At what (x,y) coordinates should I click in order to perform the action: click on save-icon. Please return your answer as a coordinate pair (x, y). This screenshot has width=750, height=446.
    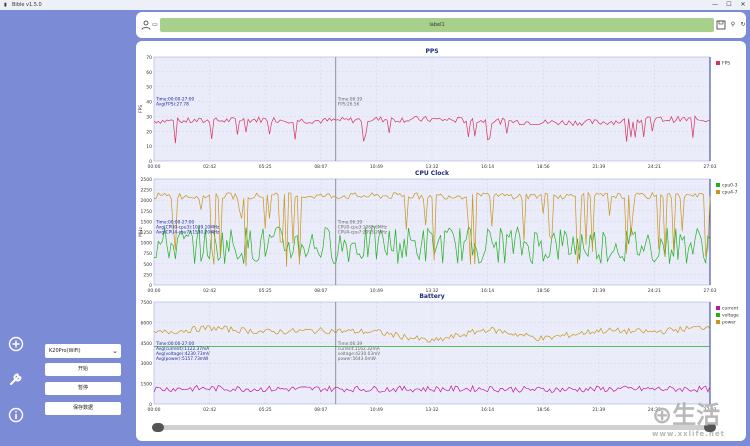
    Looking at the image, I should click on (721, 25).